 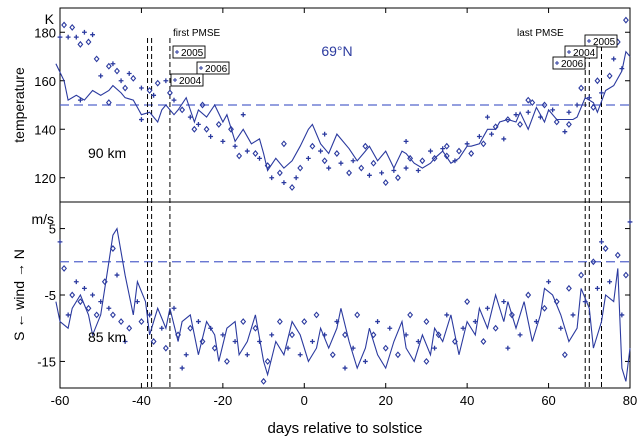 What do you see at coordinates (304, 400) in the screenshot?
I see `x-tick-label: 0` at bounding box center [304, 400].